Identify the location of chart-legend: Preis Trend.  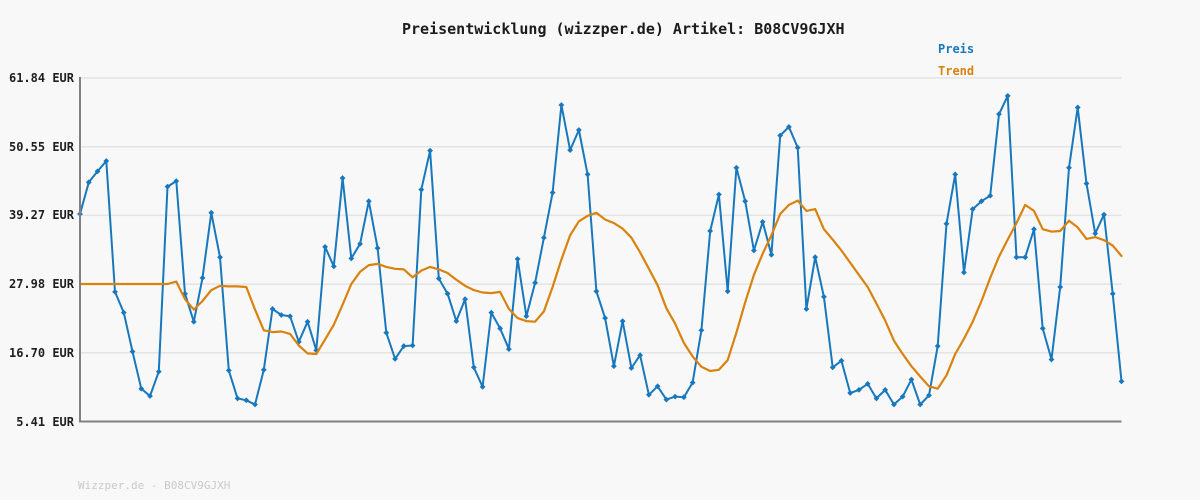
(956, 60).